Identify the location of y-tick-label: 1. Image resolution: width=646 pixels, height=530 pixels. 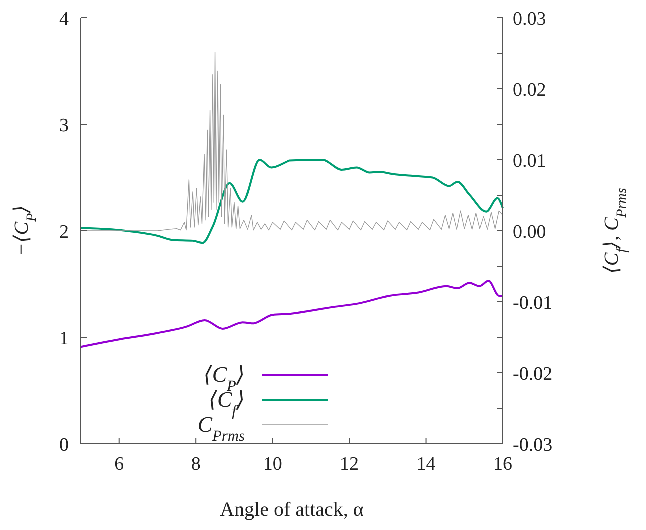
(64, 339).